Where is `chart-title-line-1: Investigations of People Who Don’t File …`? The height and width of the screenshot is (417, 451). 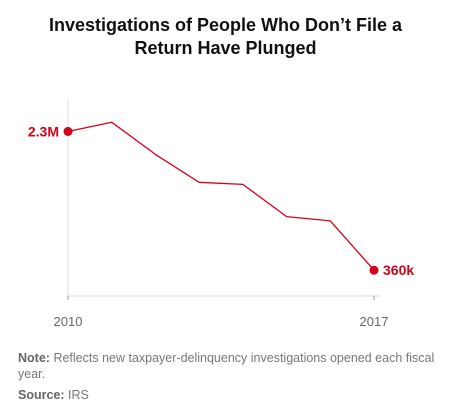
chart-title-line-1: Investigations of People Who Don’t File … is located at coordinates (225, 25).